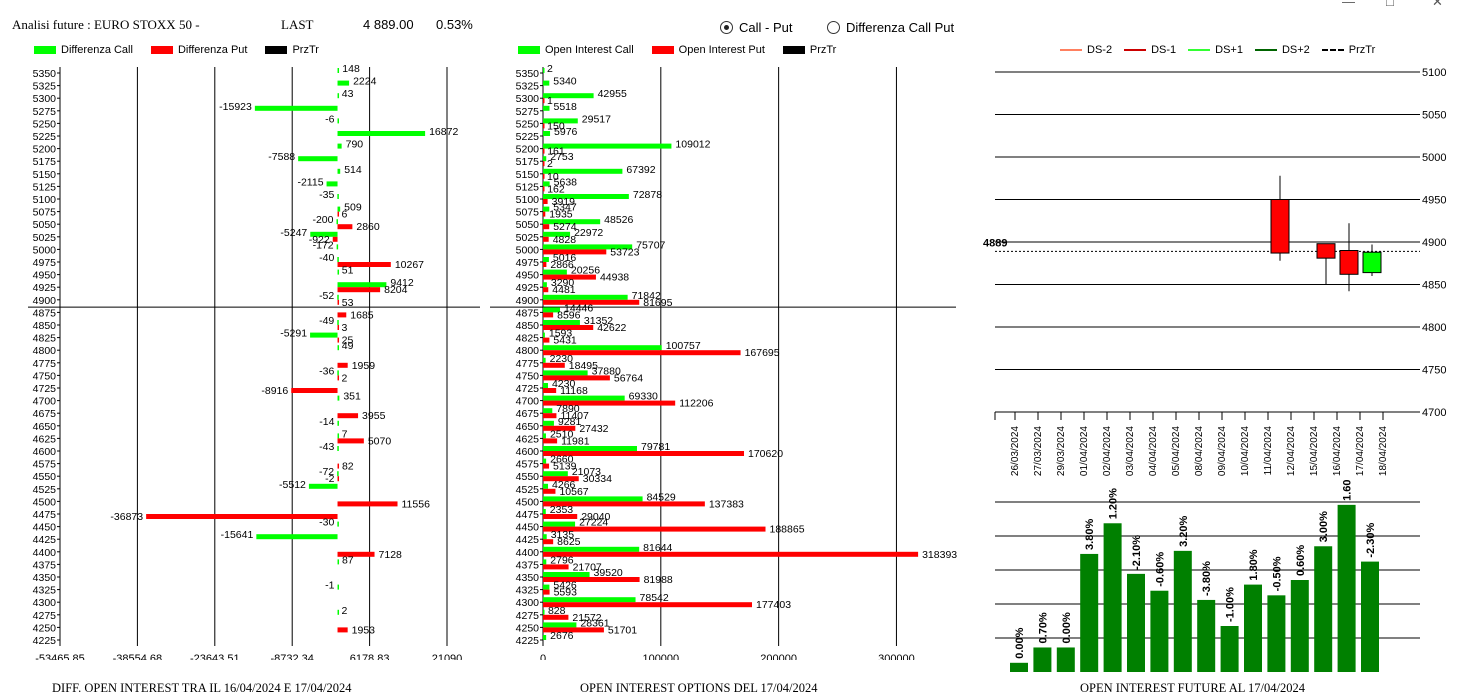 The image size is (1457, 700). What do you see at coordinates (329, 119) in the screenshot?
I see `call-value-label: -6` at bounding box center [329, 119].